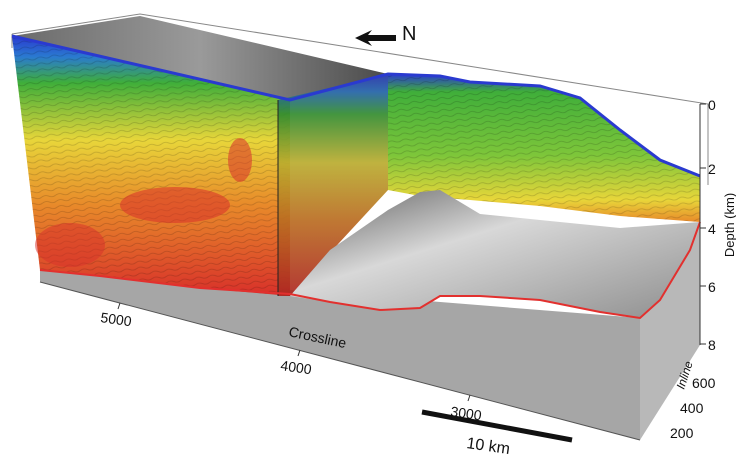 The height and width of the screenshot is (459, 736). What do you see at coordinates (296, 367) in the screenshot?
I see `crossline-tick-4000: 4000` at bounding box center [296, 367].